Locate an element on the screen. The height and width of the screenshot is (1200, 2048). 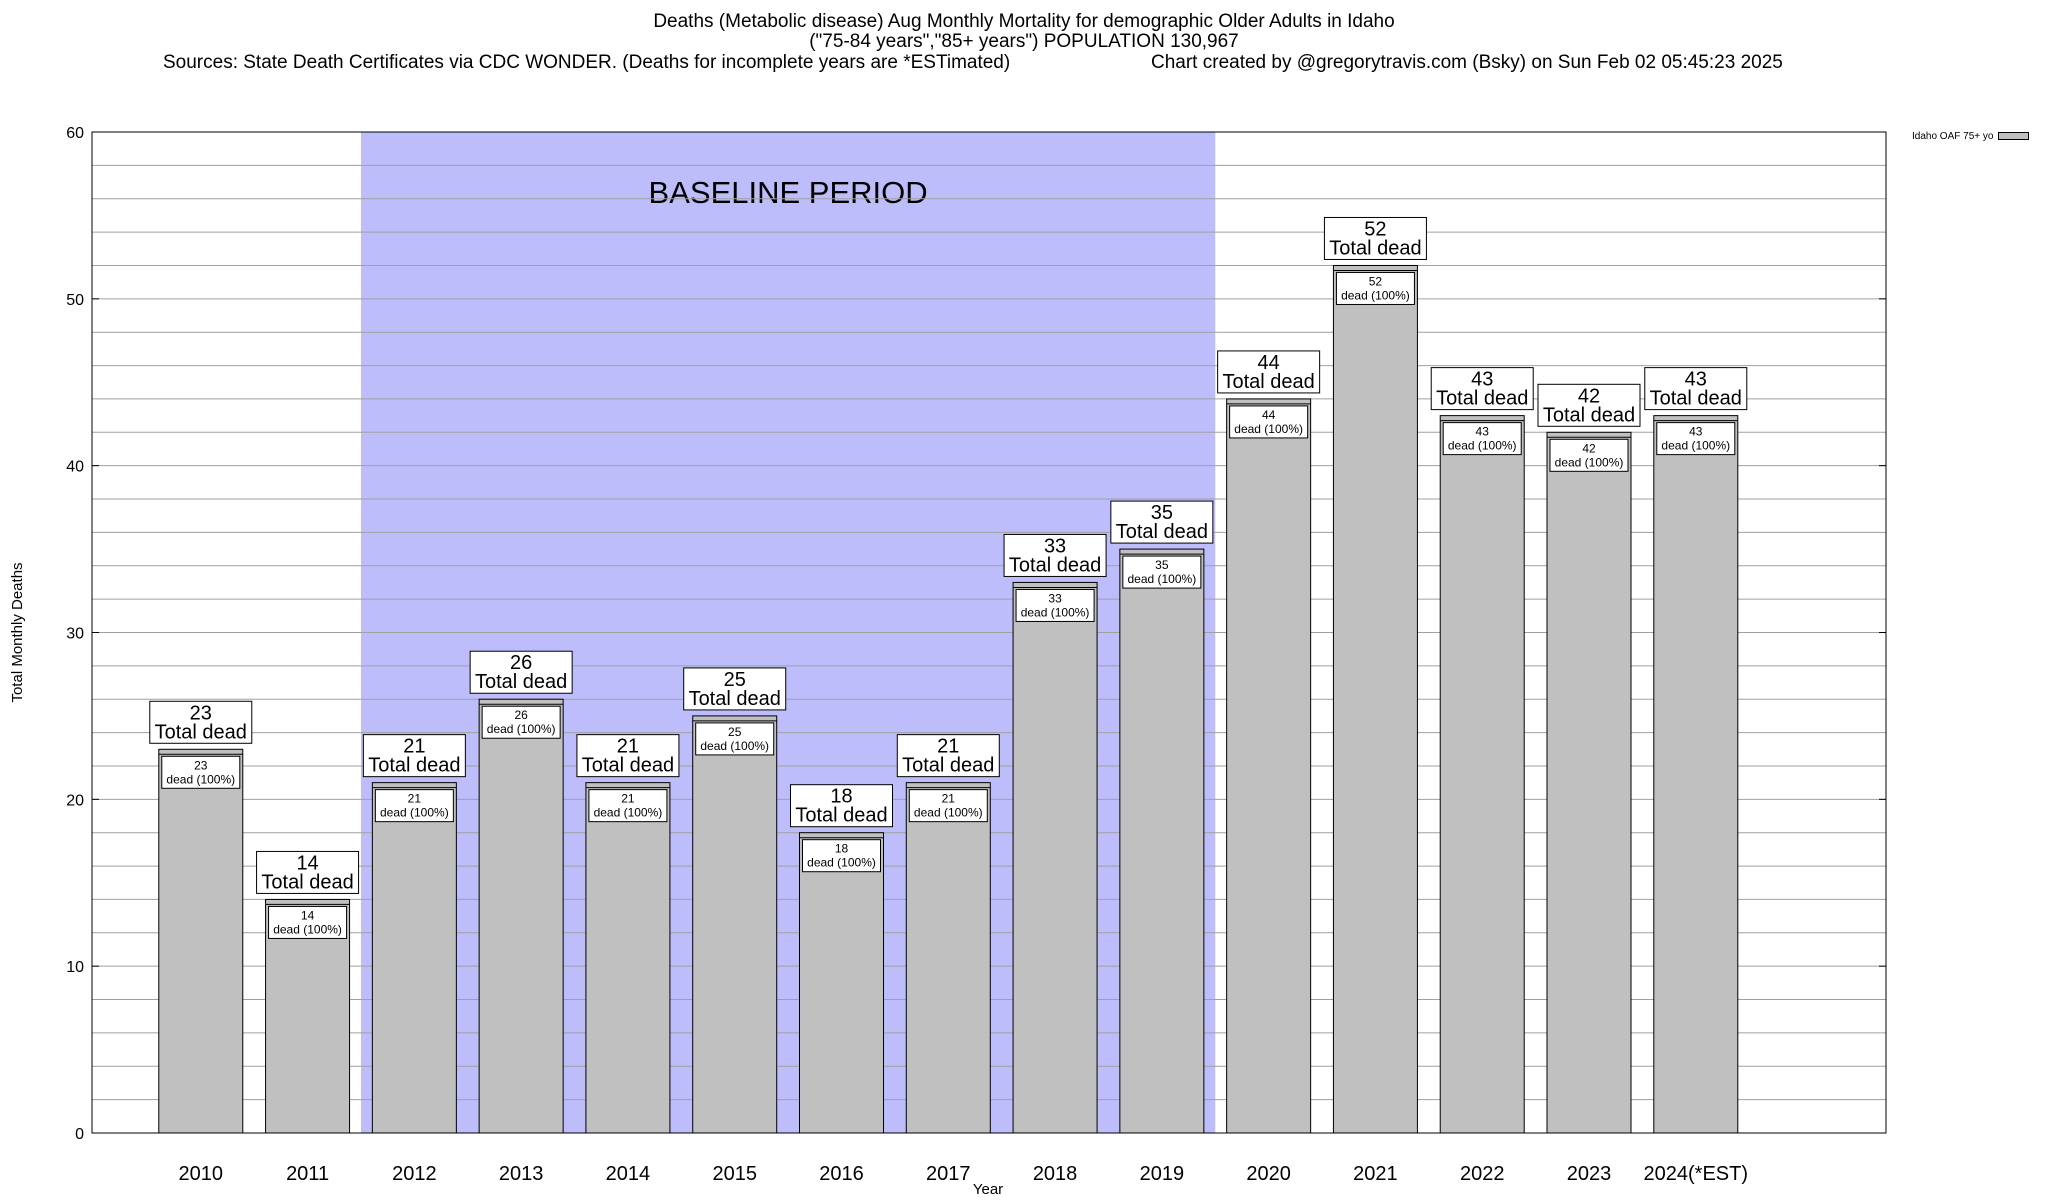
inner-label-value: 35 is located at coordinates (1162, 565).